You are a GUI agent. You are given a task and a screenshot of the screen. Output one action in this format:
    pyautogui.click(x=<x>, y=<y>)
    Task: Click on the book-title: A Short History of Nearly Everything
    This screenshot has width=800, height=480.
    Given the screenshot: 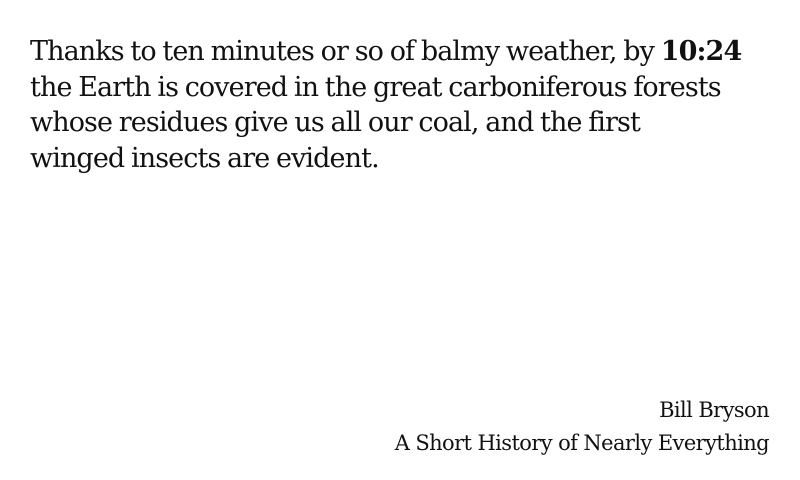 What is the action you would take?
    pyautogui.click(x=582, y=443)
    